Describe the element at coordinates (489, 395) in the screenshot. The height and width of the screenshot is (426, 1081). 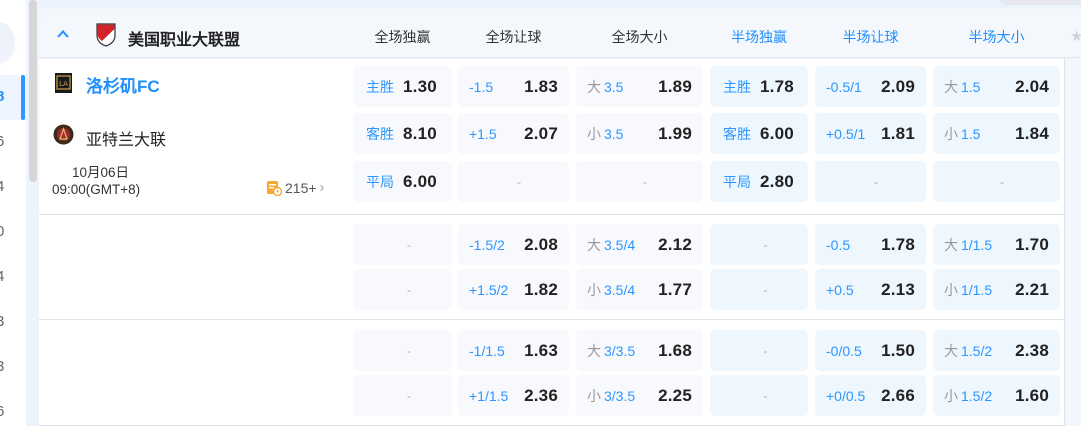
I see `odds-line: +1/1.5` at that location.